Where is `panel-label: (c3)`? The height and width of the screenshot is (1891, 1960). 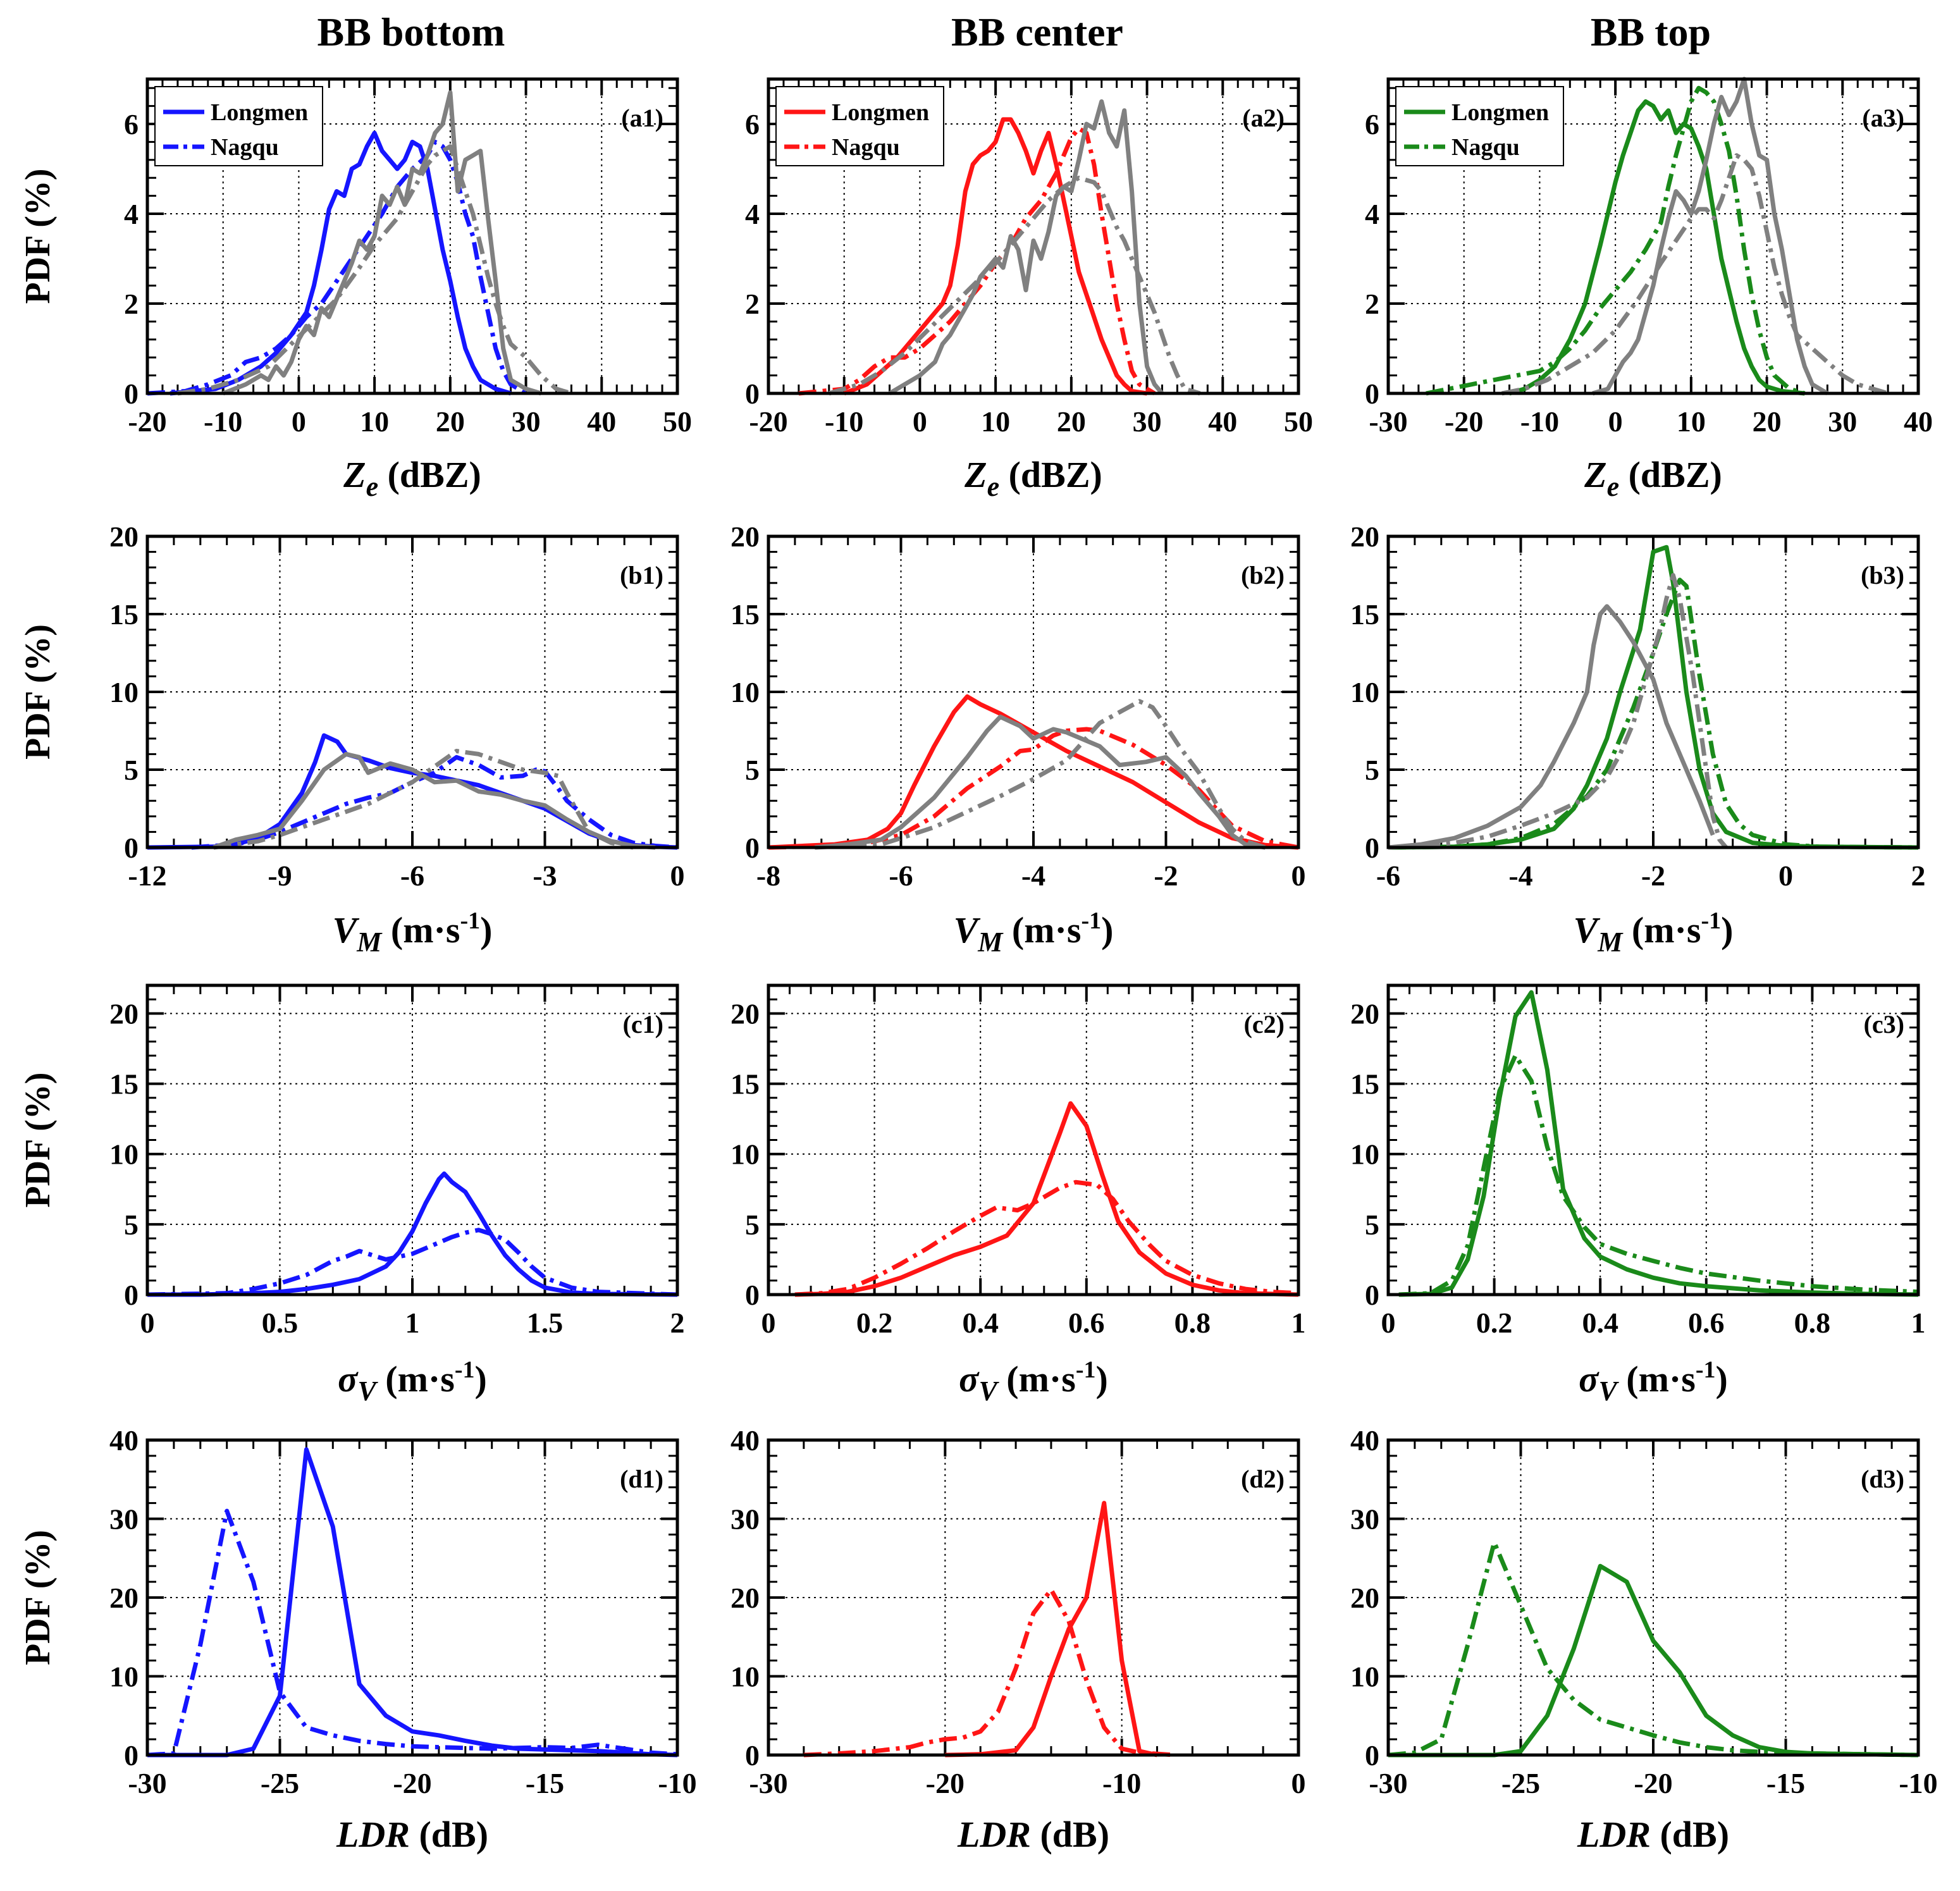 panel-label: (c3) is located at coordinates (1884, 1024).